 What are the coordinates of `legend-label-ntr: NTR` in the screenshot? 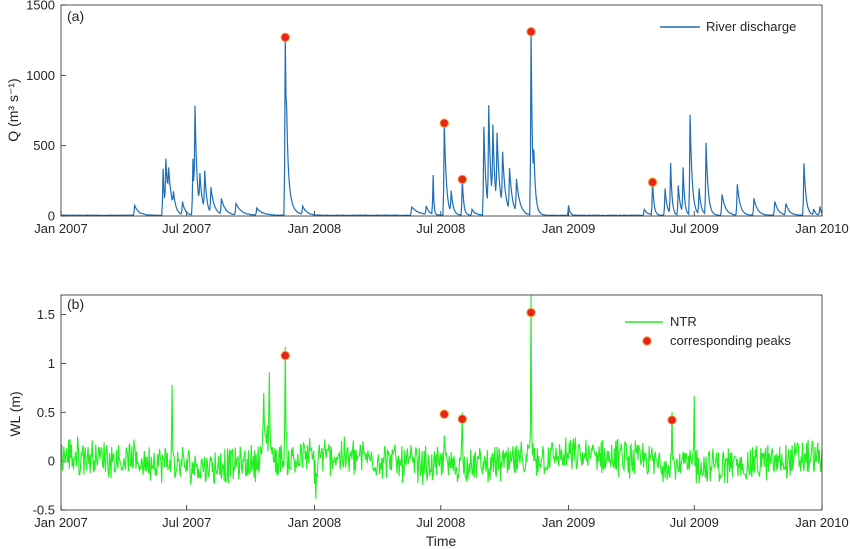 It's located at (683, 321).